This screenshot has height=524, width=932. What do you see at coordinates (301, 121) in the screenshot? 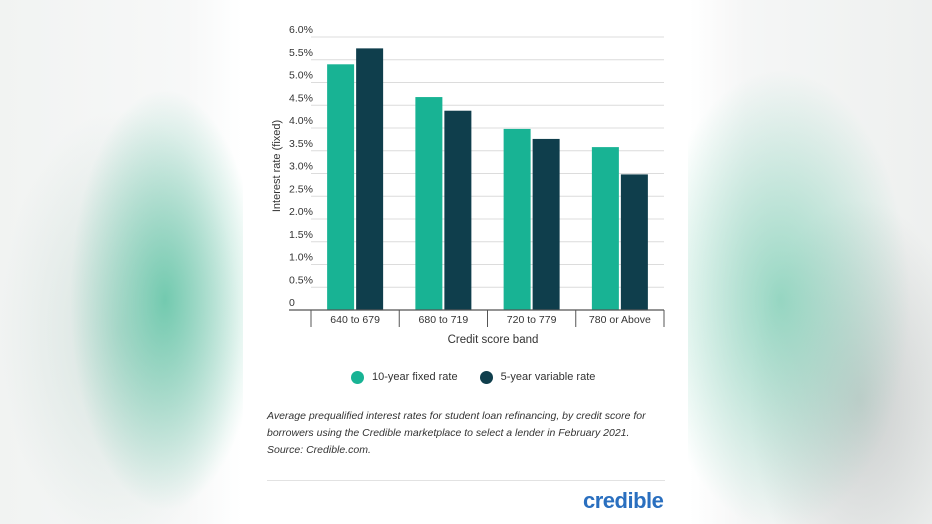
I see `y-tick-label: 4.0%` at bounding box center [301, 121].